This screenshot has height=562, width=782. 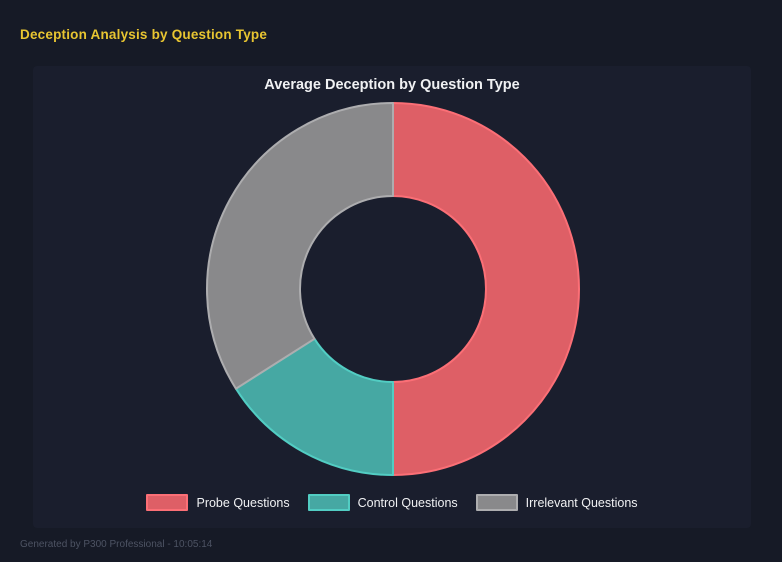 What do you see at coordinates (144, 34) in the screenshot?
I see `page-title: Deception Analysis by Question Type` at bounding box center [144, 34].